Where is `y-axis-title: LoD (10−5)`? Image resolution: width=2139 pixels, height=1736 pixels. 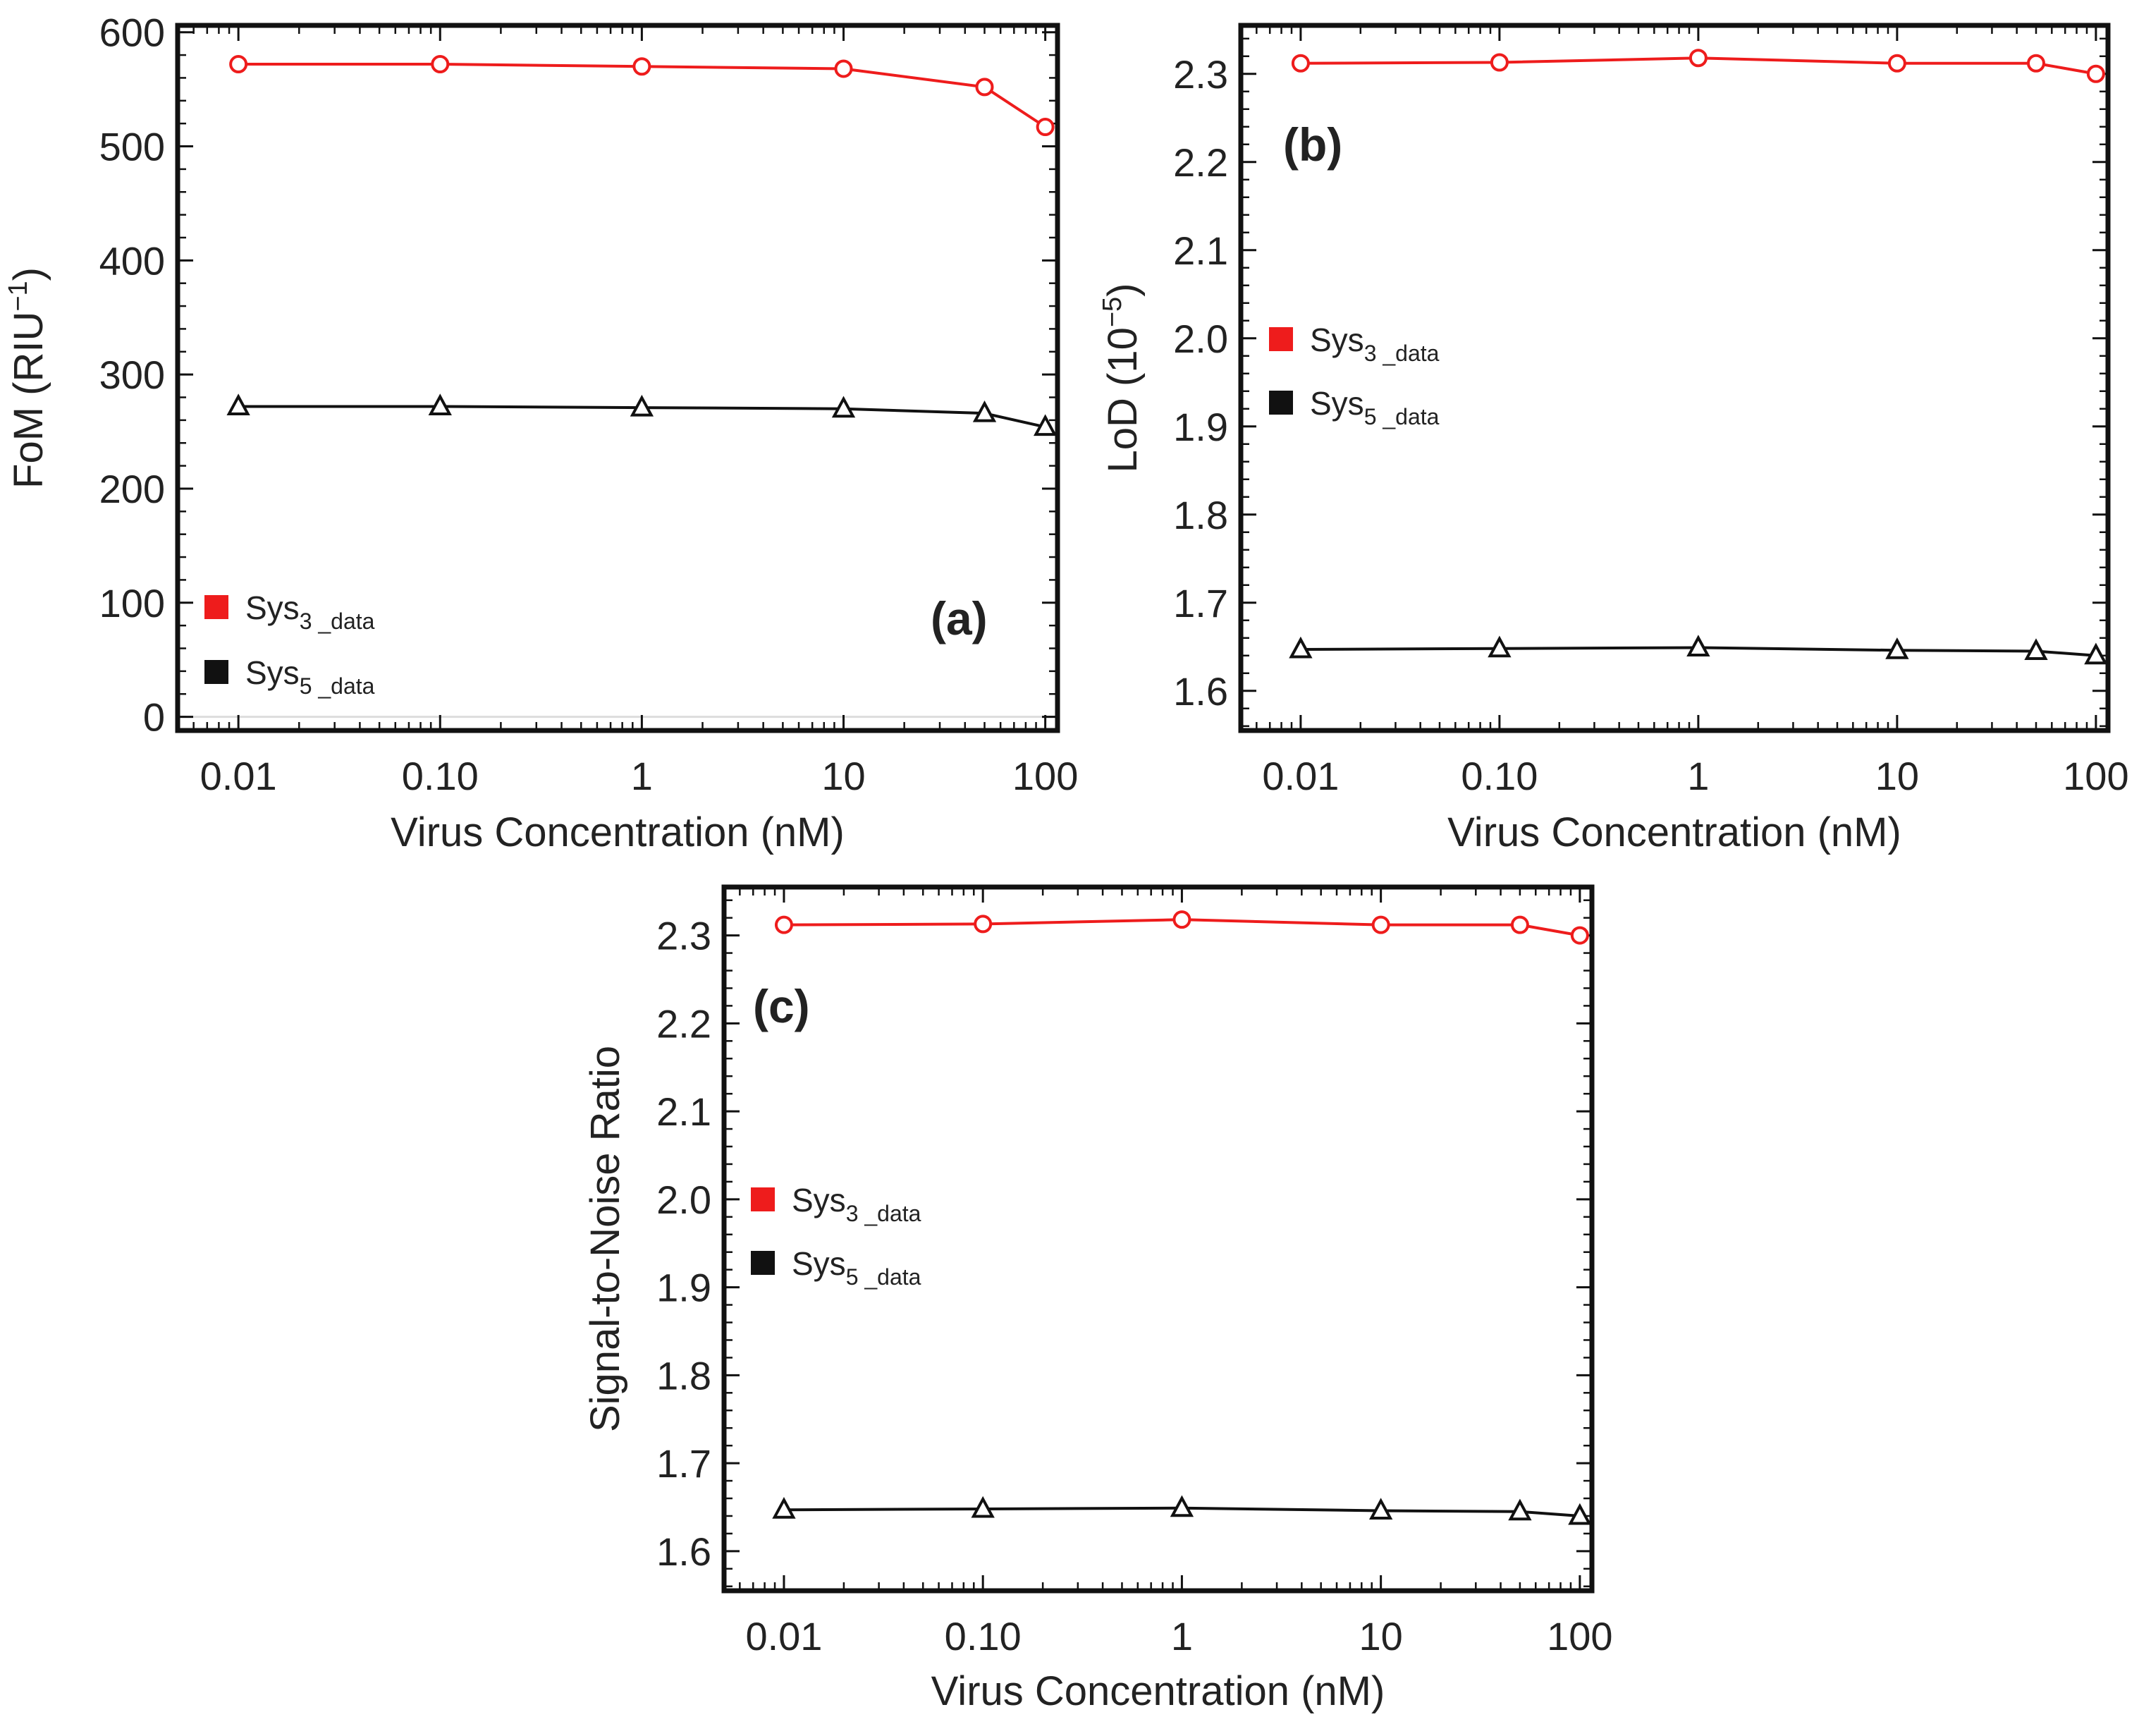 y-axis-title: LoD (10−5) is located at coordinates (1122, 378).